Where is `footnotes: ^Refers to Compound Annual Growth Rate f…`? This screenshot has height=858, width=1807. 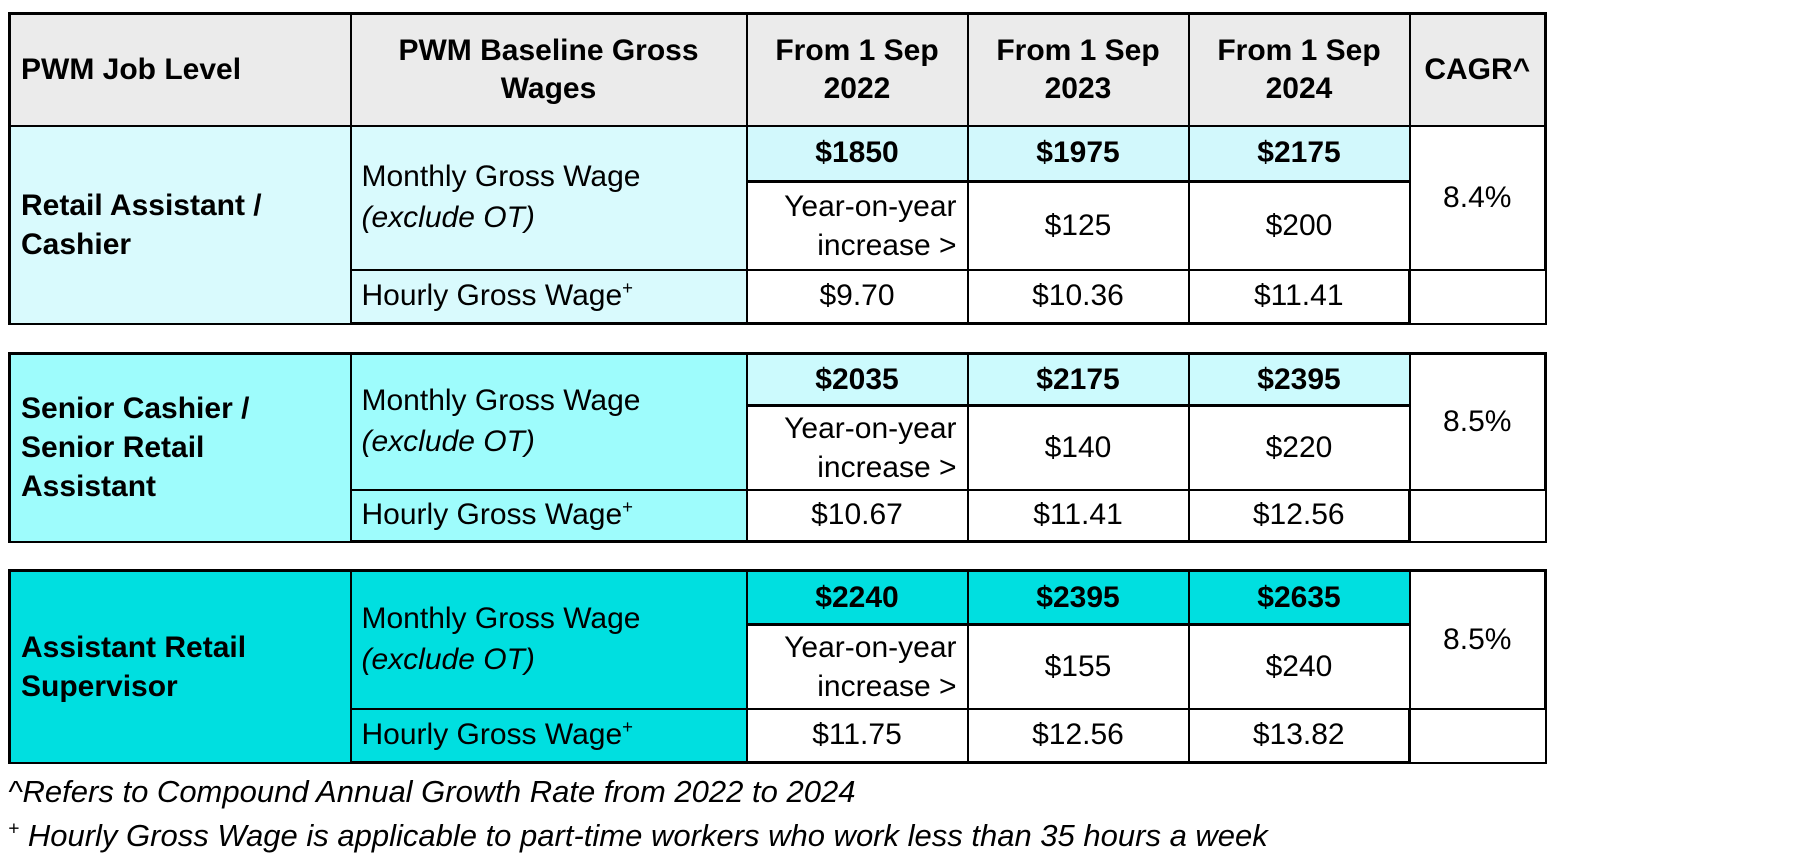 footnotes: ^Refers to Compound Annual Growth Rate f… is located at coordinates (907, 814).